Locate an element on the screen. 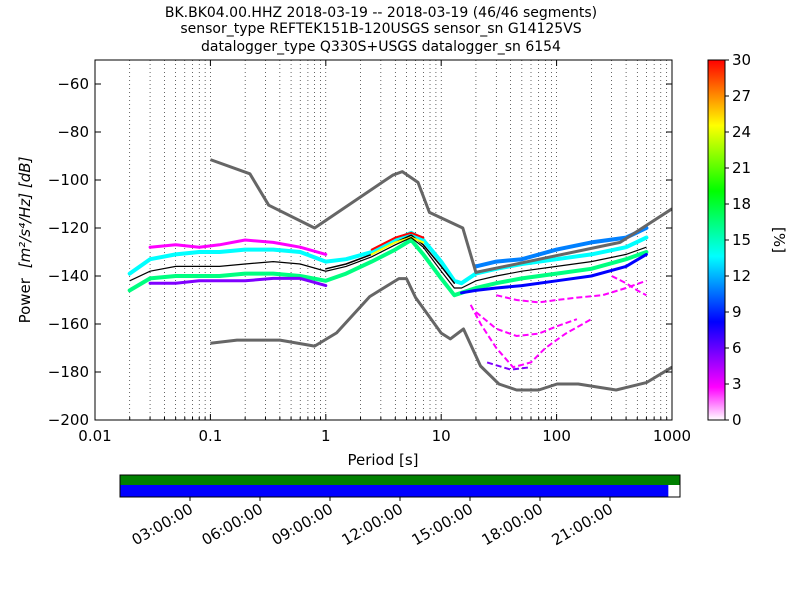 The width and height of the screenshot is (800, 600). colorbar-tick-label: 30 is located at coordinates (741, 60).